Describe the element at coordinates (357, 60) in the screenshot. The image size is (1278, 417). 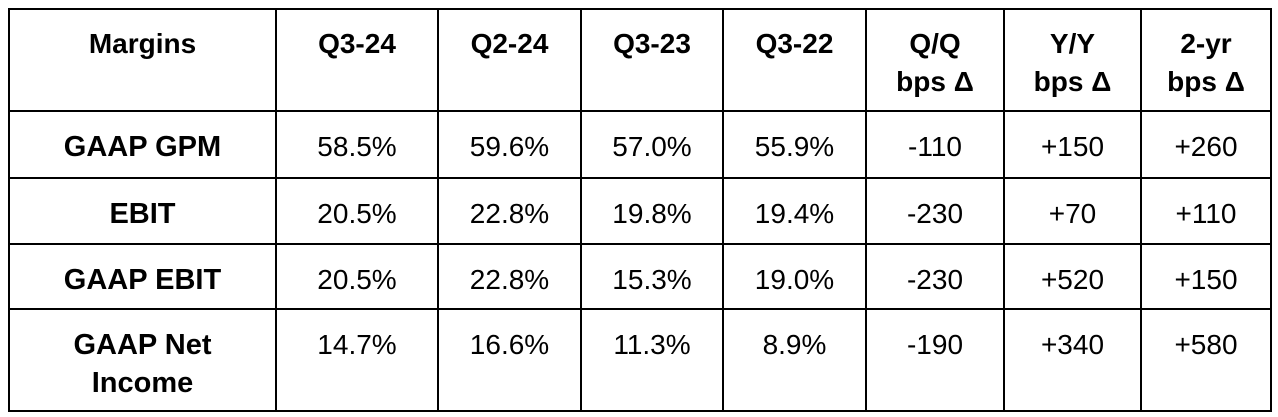
I see `header-cell: Q3-24` at that location.